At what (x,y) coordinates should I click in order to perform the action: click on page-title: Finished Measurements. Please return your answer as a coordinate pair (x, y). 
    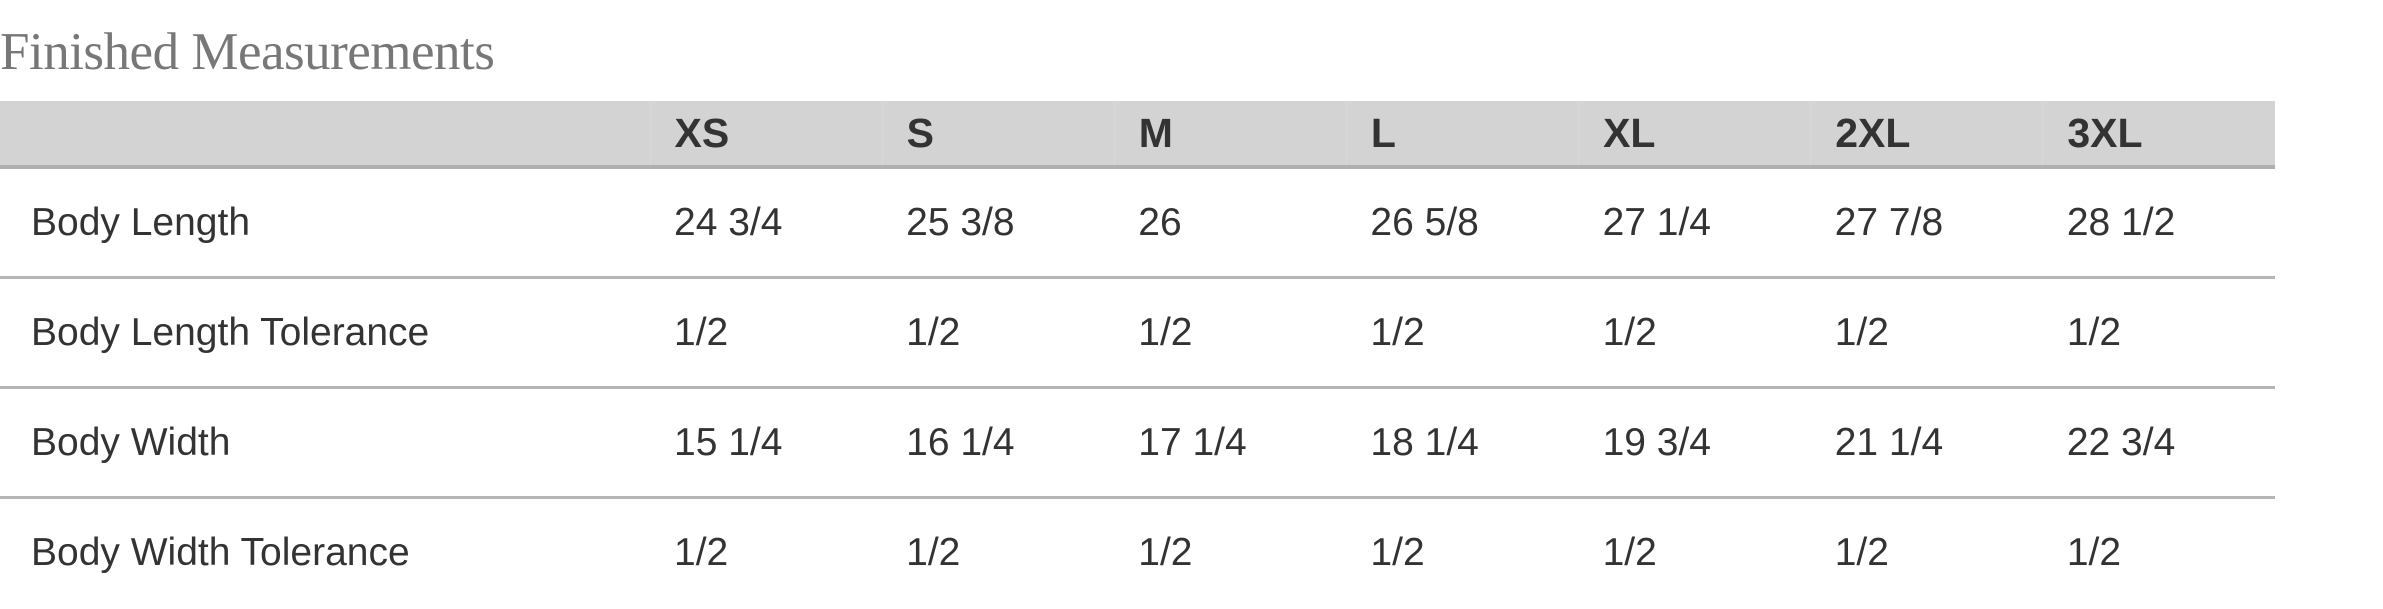
    Looking at the image, I should click on (247, 52).